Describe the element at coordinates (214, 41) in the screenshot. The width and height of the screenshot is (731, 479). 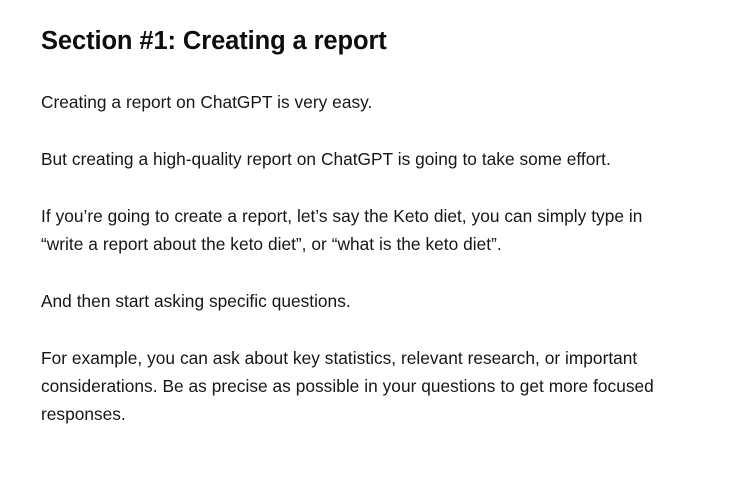
I see `page-title: Section #1: Creating a report` at that location.